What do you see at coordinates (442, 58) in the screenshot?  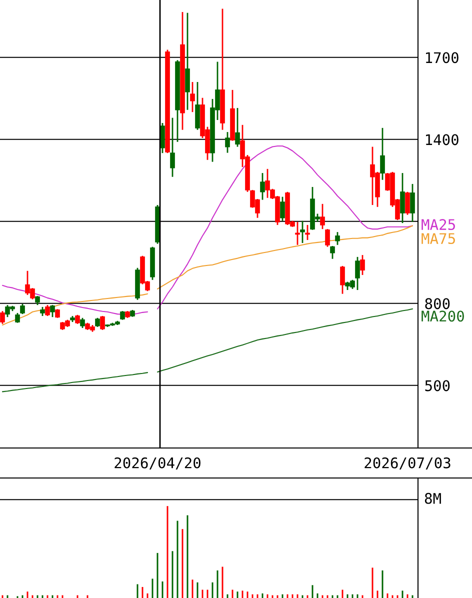 I see `y-tick-label: 1700` at bounding box center [442, 58].